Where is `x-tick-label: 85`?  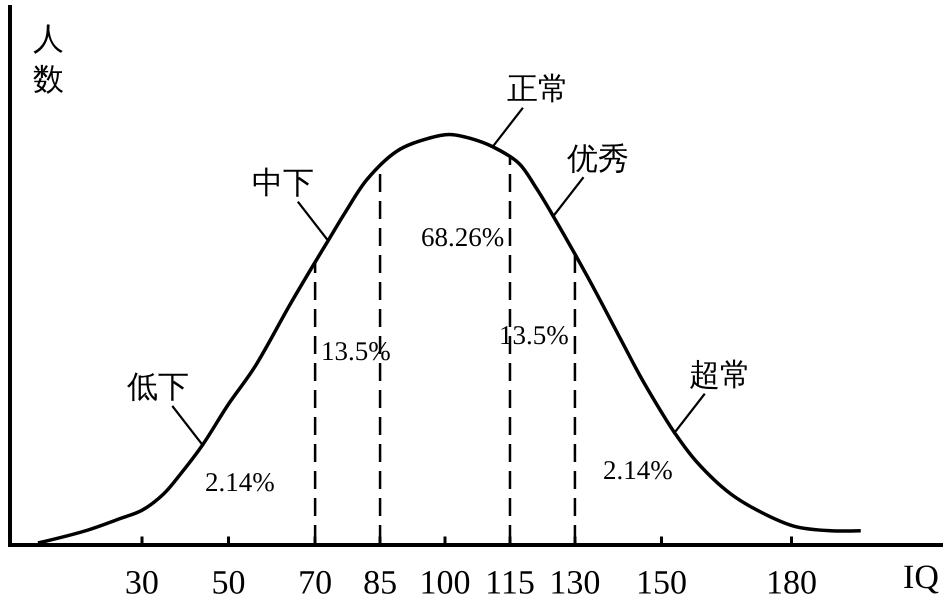 x-tick-label: 85 is located at coordinates (380, 583).